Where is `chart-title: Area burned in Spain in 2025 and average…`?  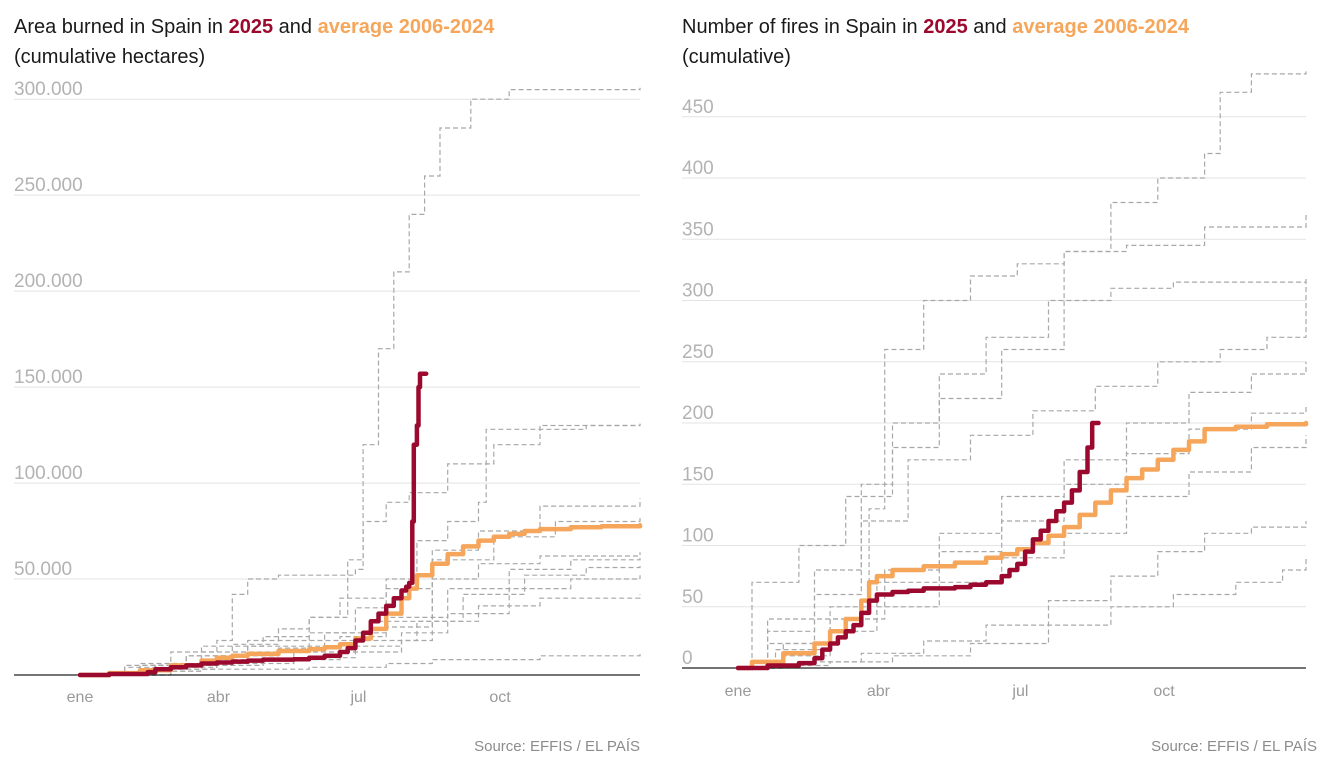
chart-title: Area burned in Spain in 2025 and average… is located at coordinates (254, 42).